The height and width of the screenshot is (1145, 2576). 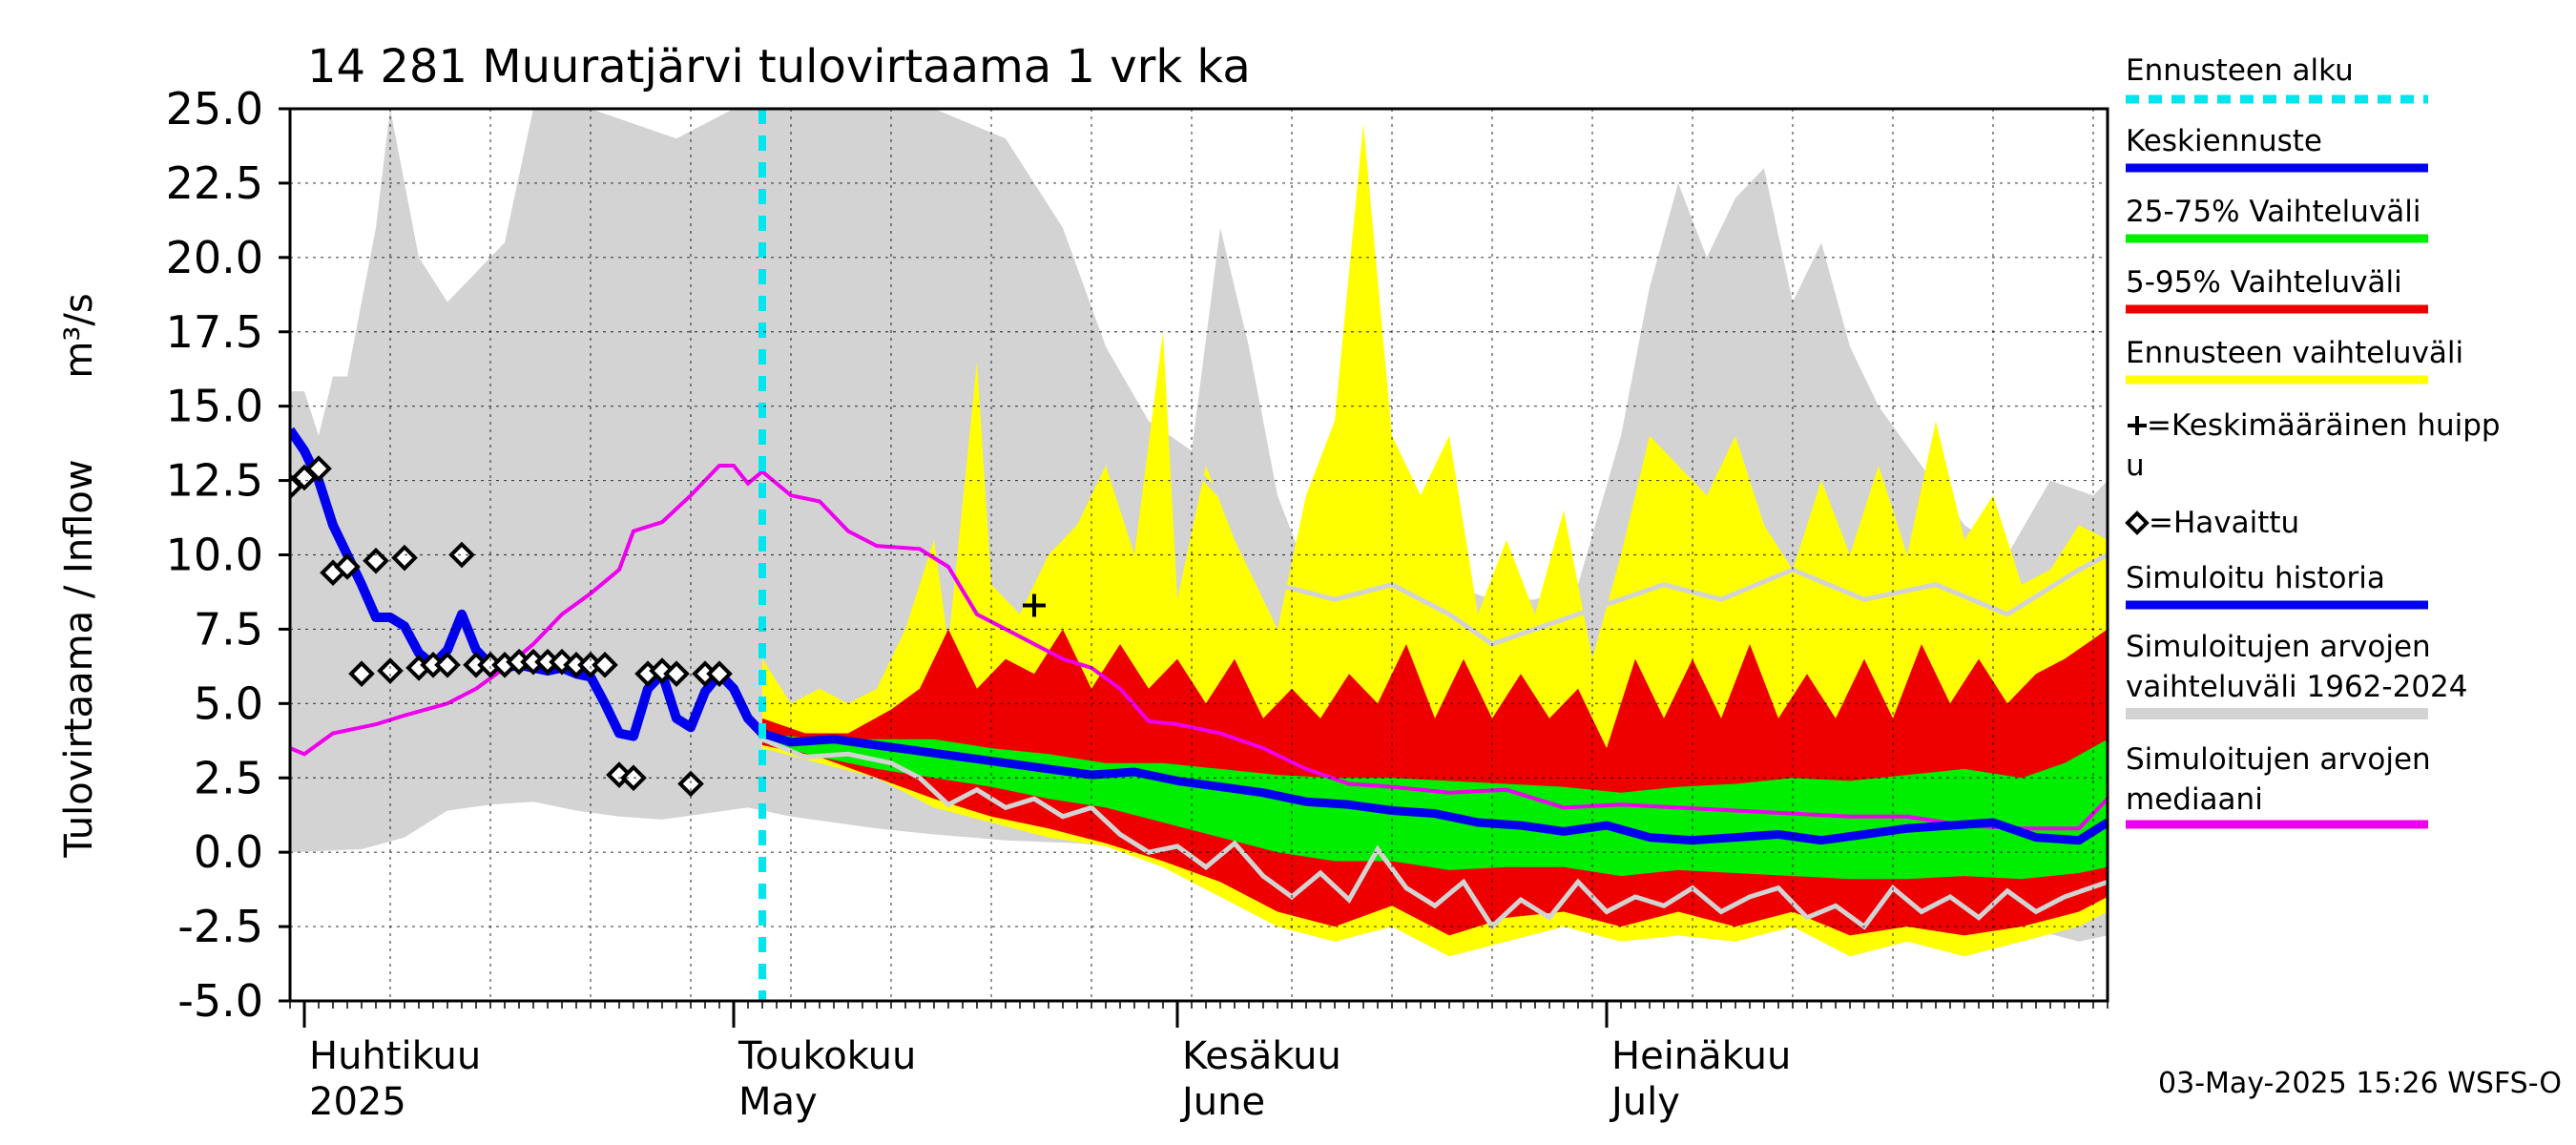 What do you see at coordinates (778, 1102) in the screenshot?
I see `x-month-sublabel: May` at bounding box center [778, 1102].